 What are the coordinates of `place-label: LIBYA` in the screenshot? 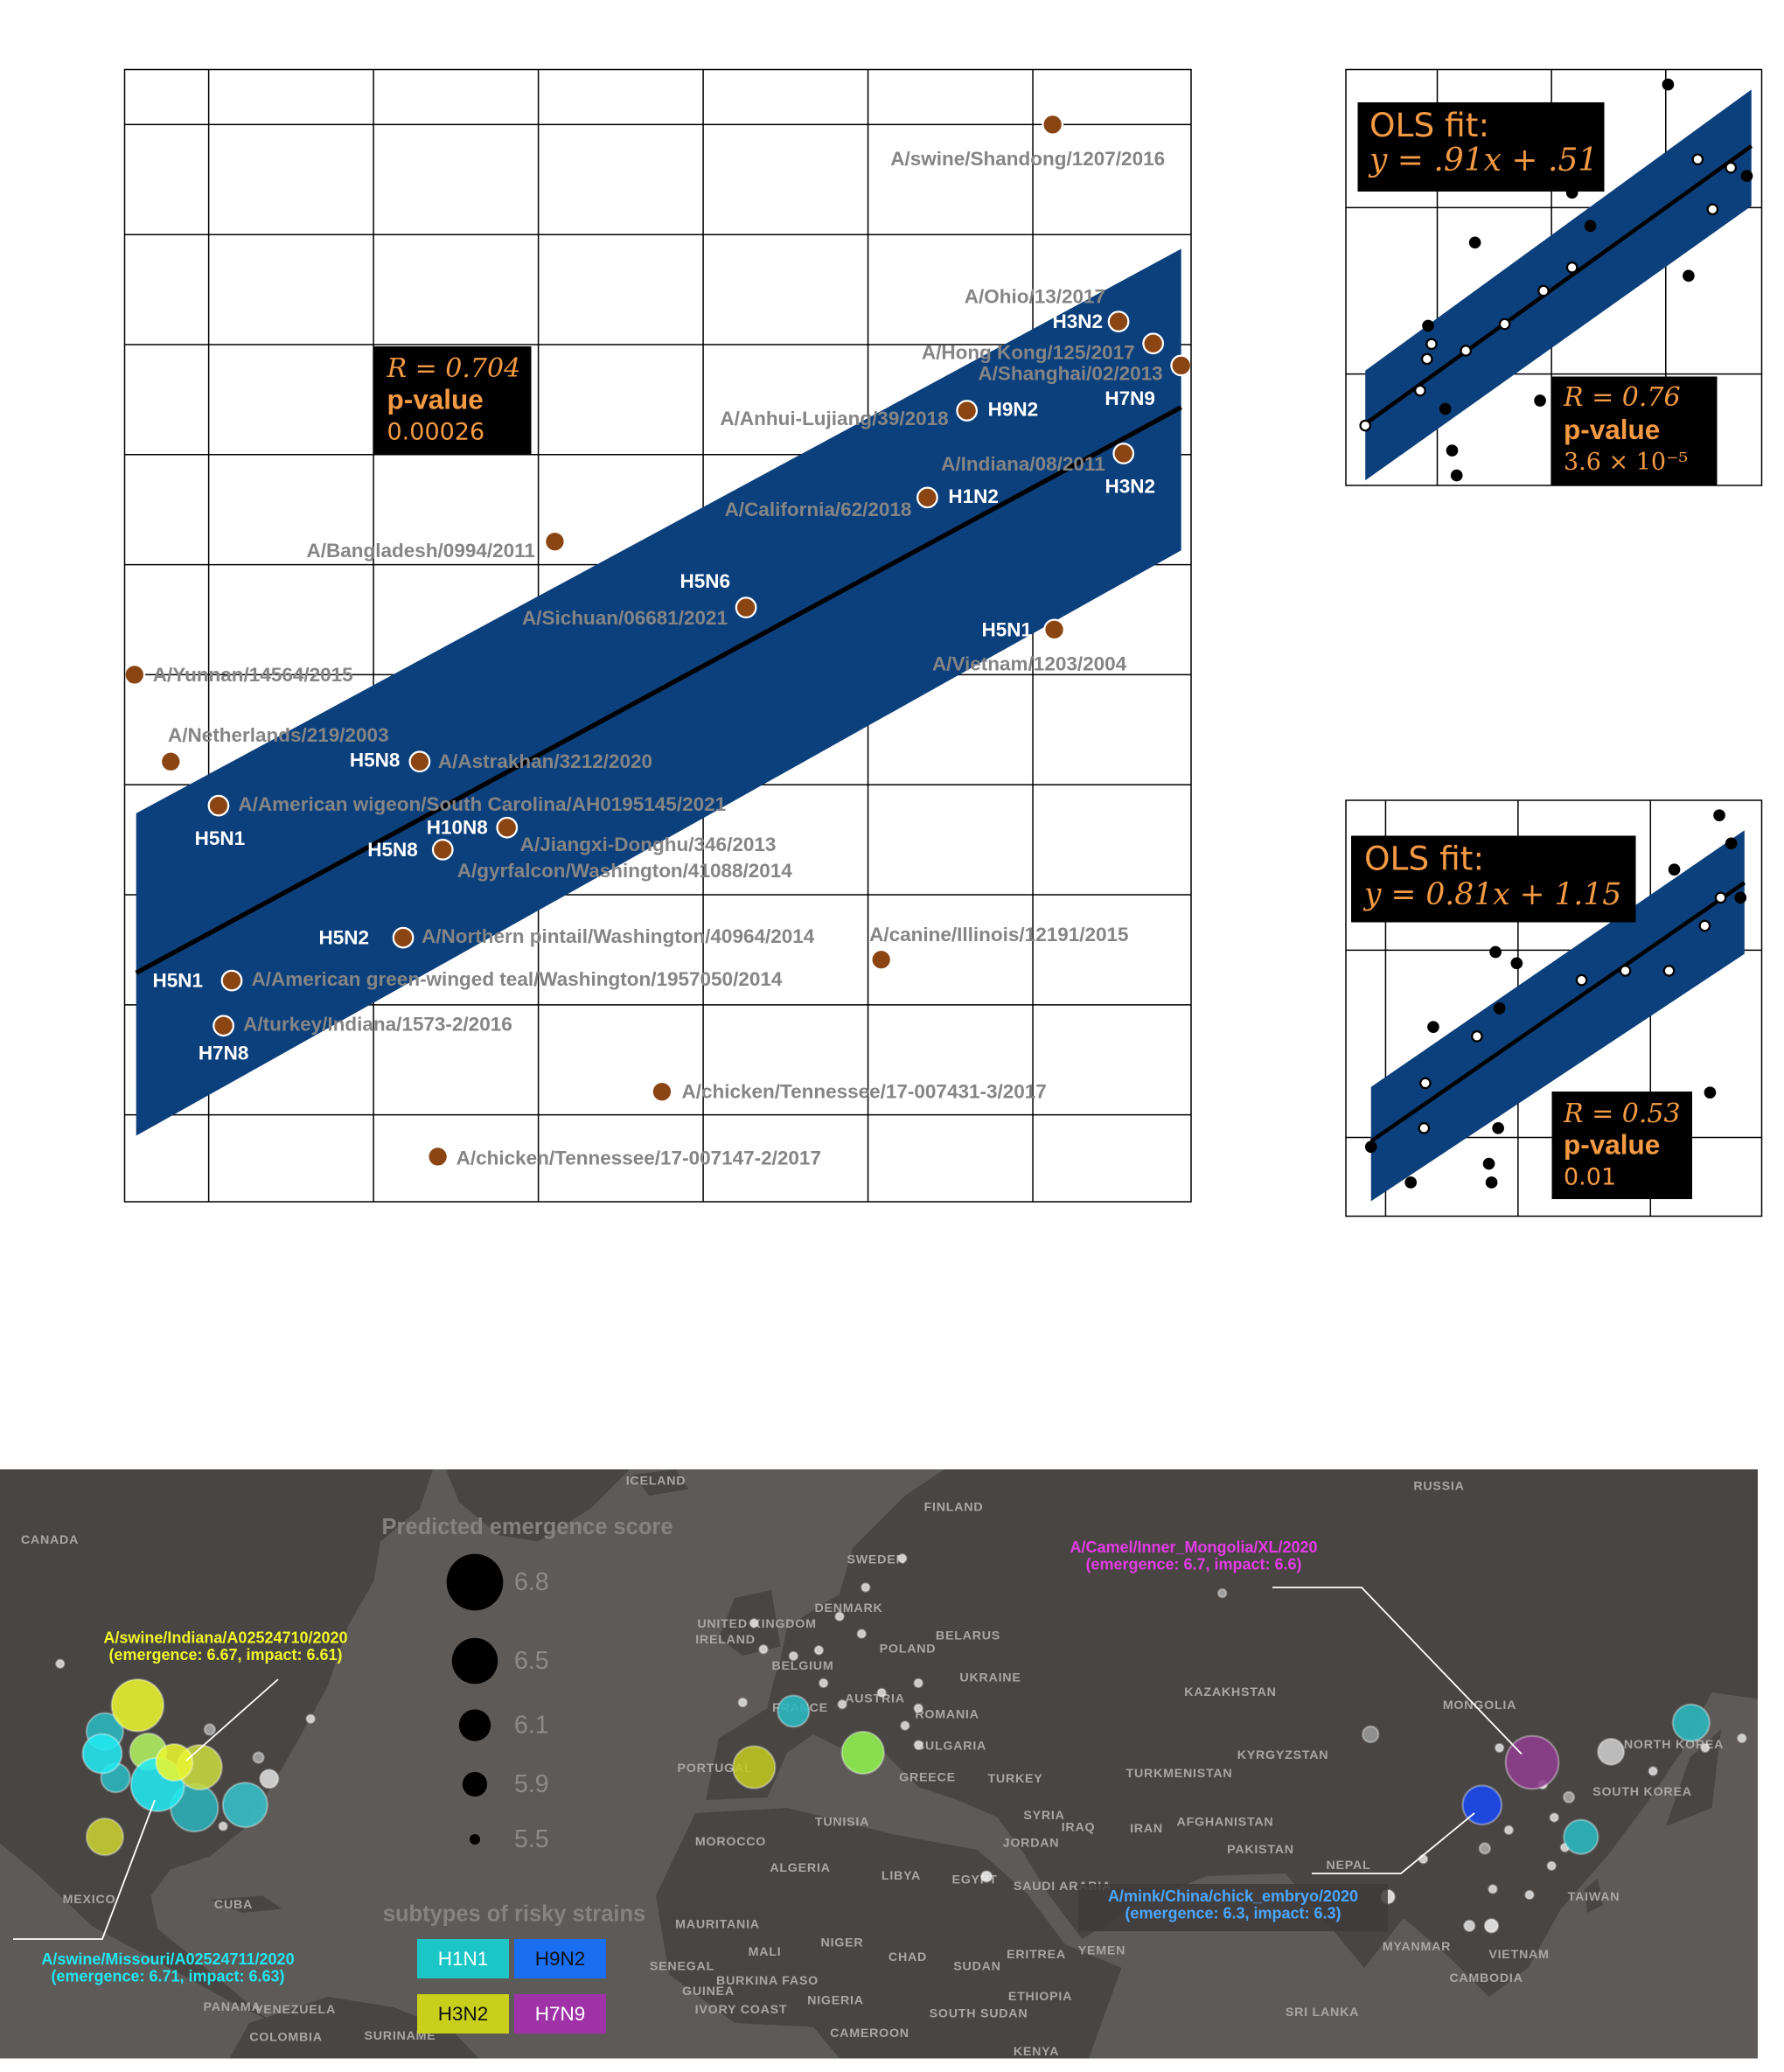 It's located at (902, 1876).